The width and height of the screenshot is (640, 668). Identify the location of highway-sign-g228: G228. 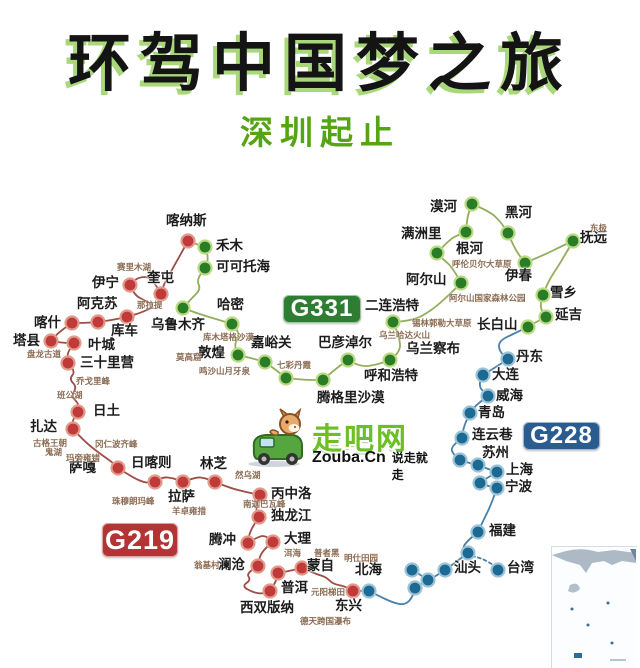
(561, 436).